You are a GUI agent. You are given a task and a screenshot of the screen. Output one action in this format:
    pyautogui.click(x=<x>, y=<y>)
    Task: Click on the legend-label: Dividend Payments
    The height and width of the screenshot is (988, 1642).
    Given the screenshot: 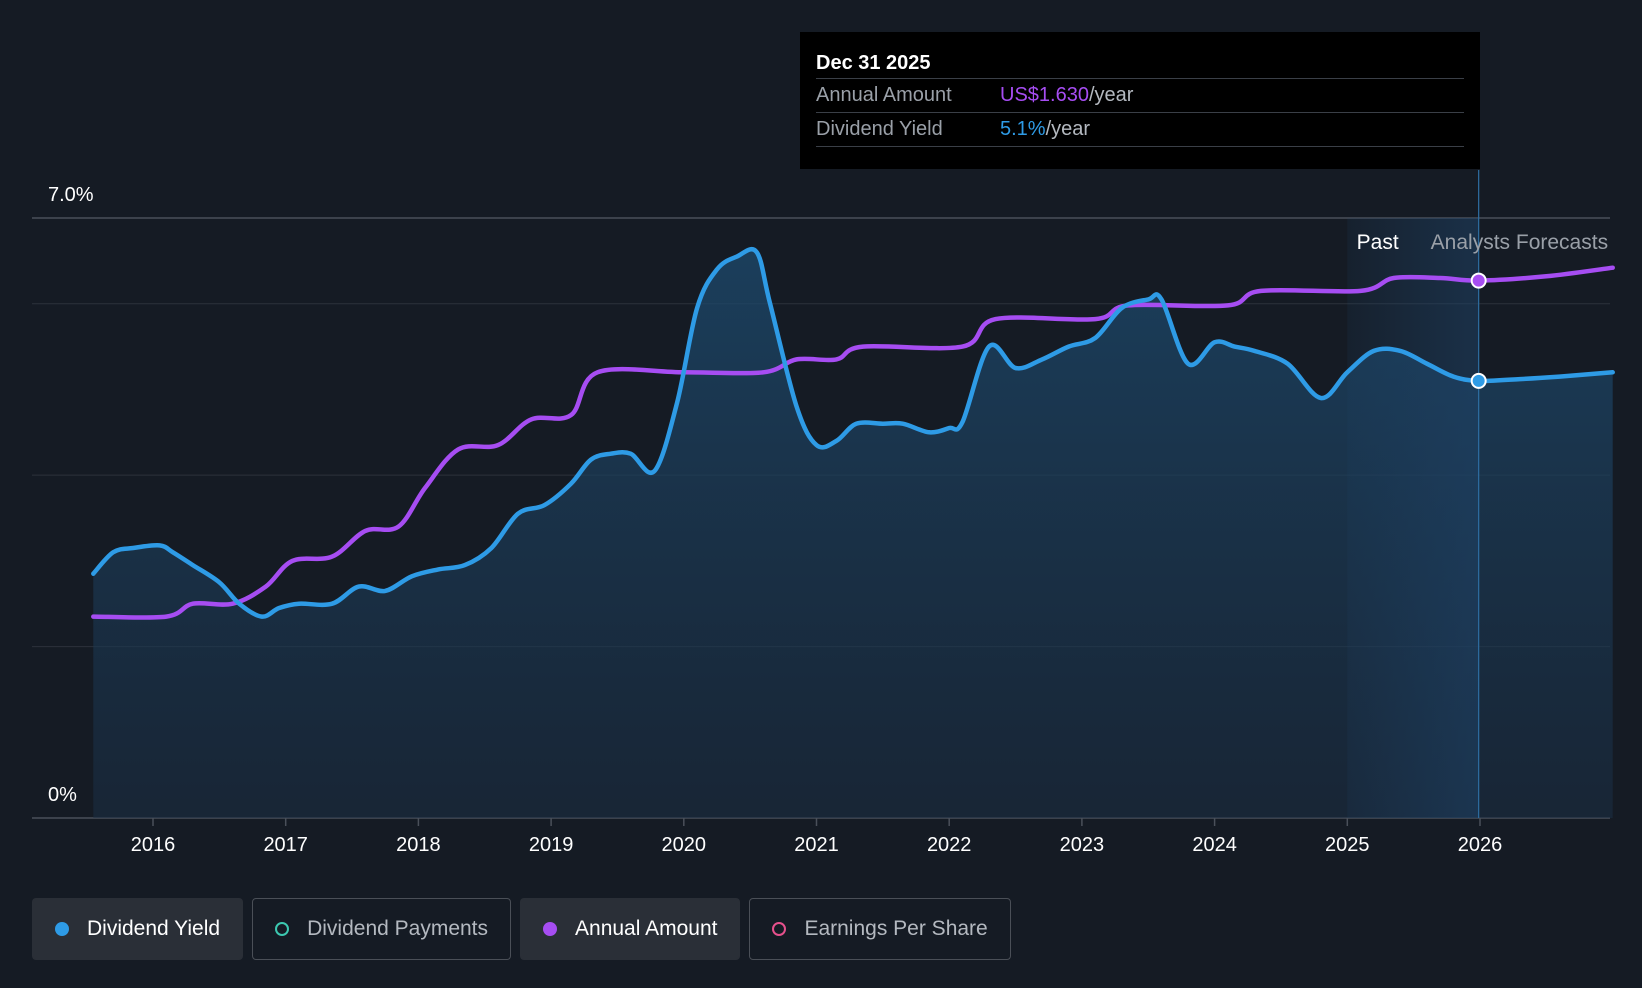 What is the action you would take?
    pyautogui.click(x=398, y=928)
    